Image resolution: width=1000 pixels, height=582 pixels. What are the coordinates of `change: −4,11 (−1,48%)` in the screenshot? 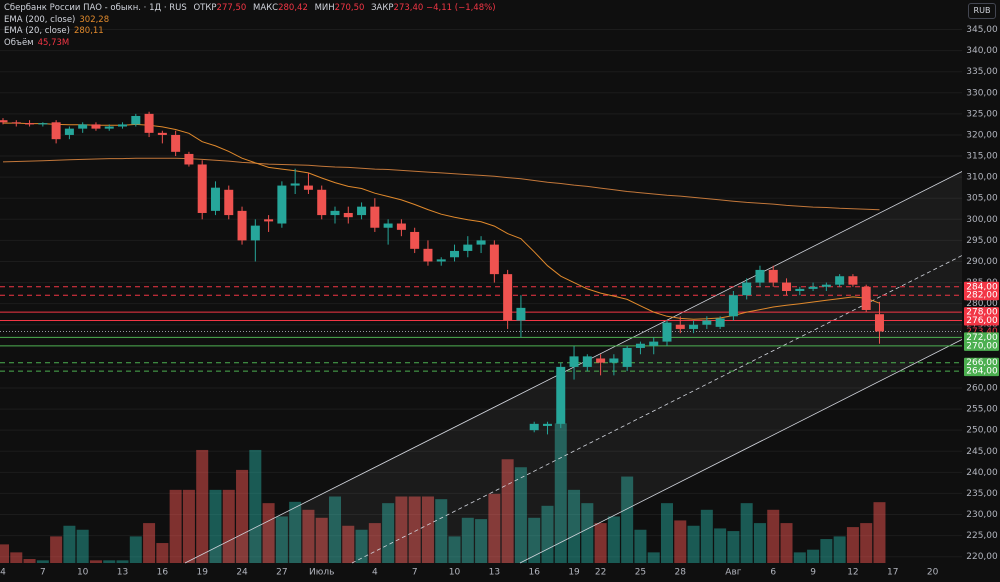 It's located at (461, 8).